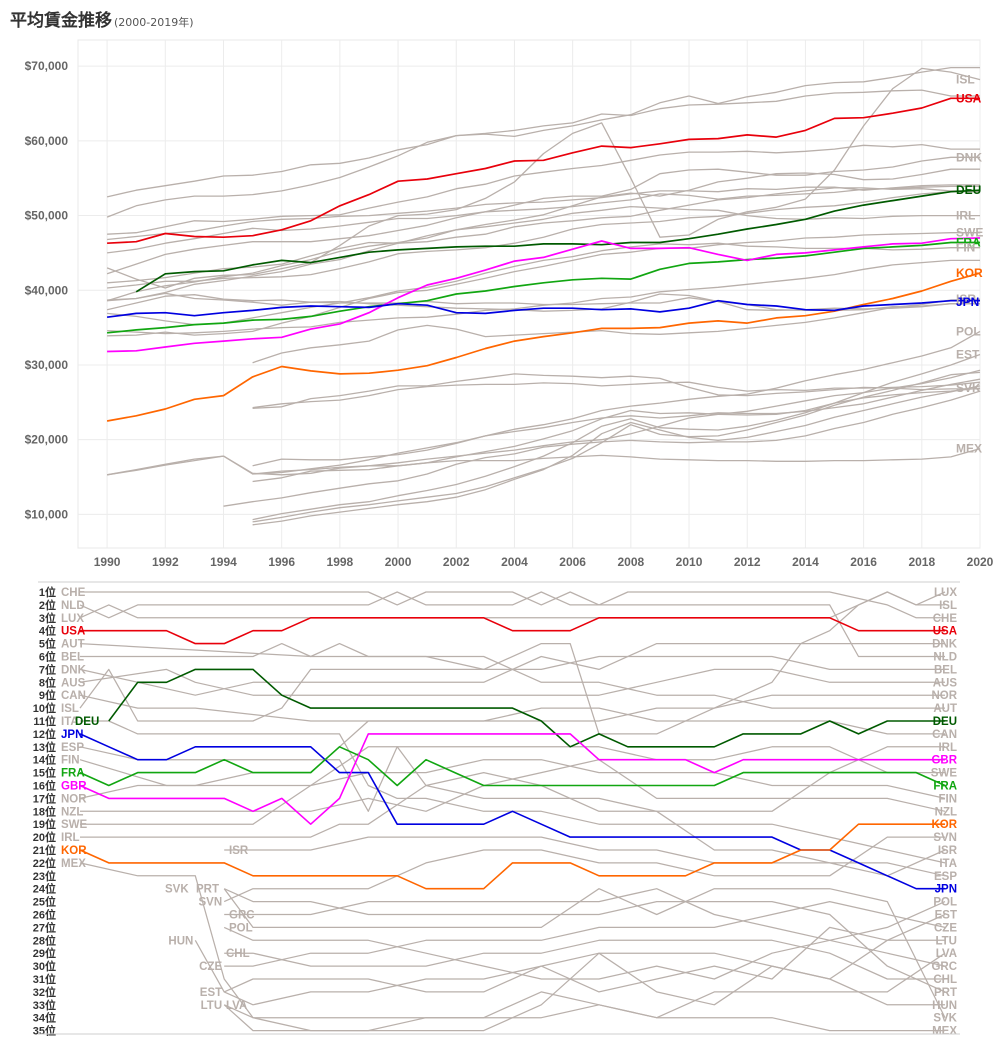  Describe the element at coordinates (968, 242) in the screenshot. I see `end-label-fra: FRA` at that location.